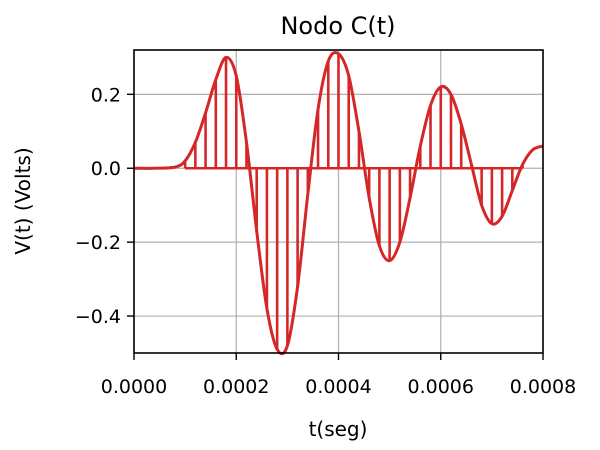 Image resolution: width=600 pixels, height=450 pixels. Describe the element at coordinates (441, 387) in the screenshot. I see `x-tick-label: 0.0006` at that location.